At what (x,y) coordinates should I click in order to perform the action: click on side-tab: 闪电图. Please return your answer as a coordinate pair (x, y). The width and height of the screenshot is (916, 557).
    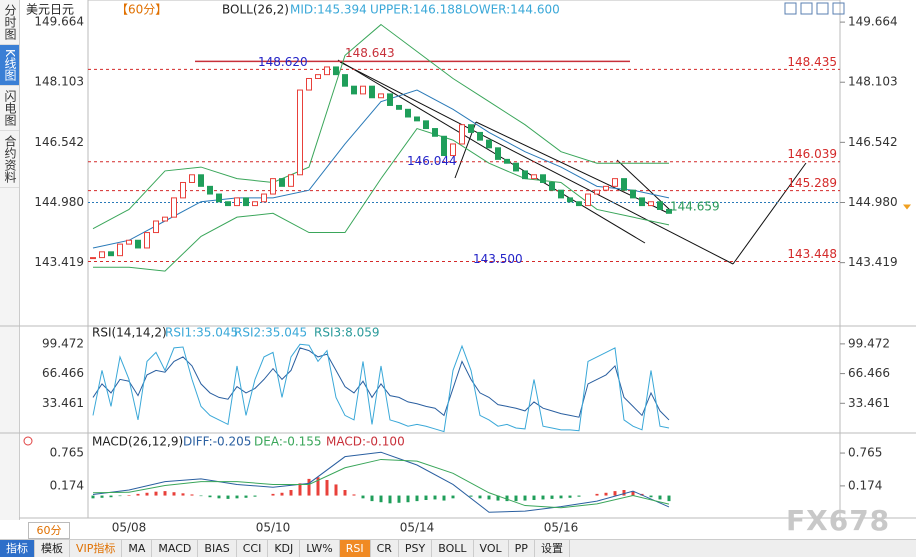
    Looking at the image, I should click on (9, 108).